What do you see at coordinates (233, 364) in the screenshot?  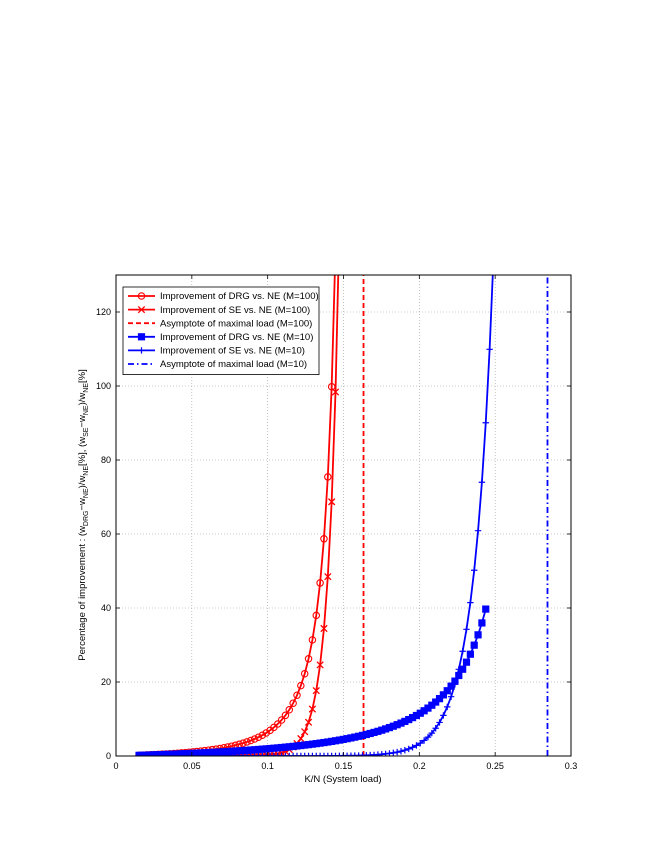 I see `legend-label: Asymptote of maximal load (M=10)` at bounding box center [233, 364].